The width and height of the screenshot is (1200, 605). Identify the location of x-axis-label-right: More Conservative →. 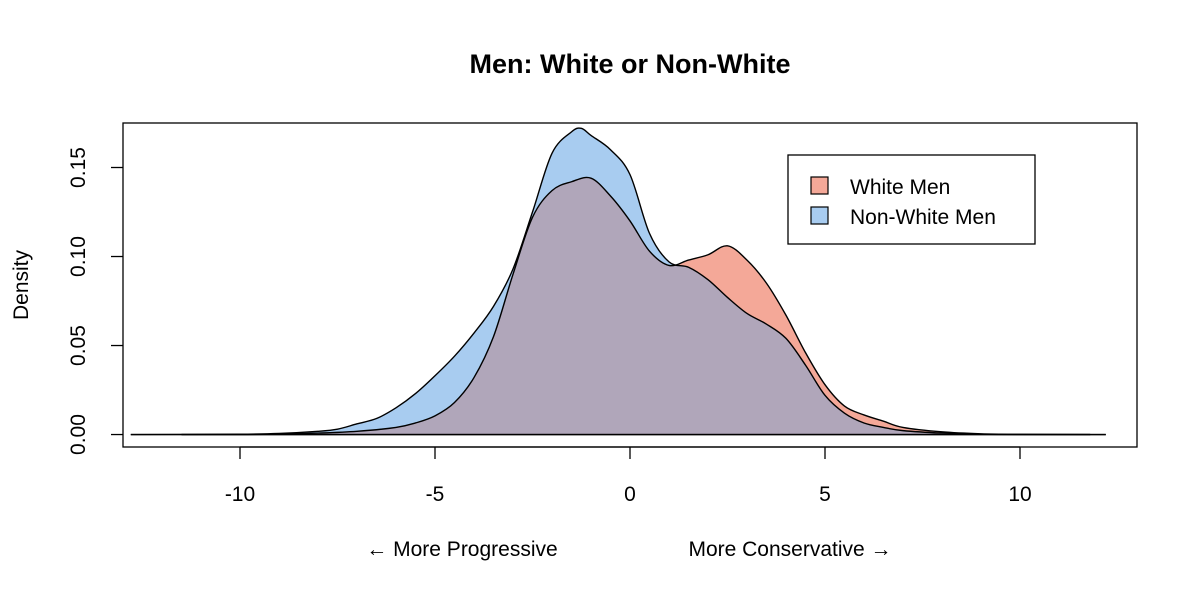
(789, 549).